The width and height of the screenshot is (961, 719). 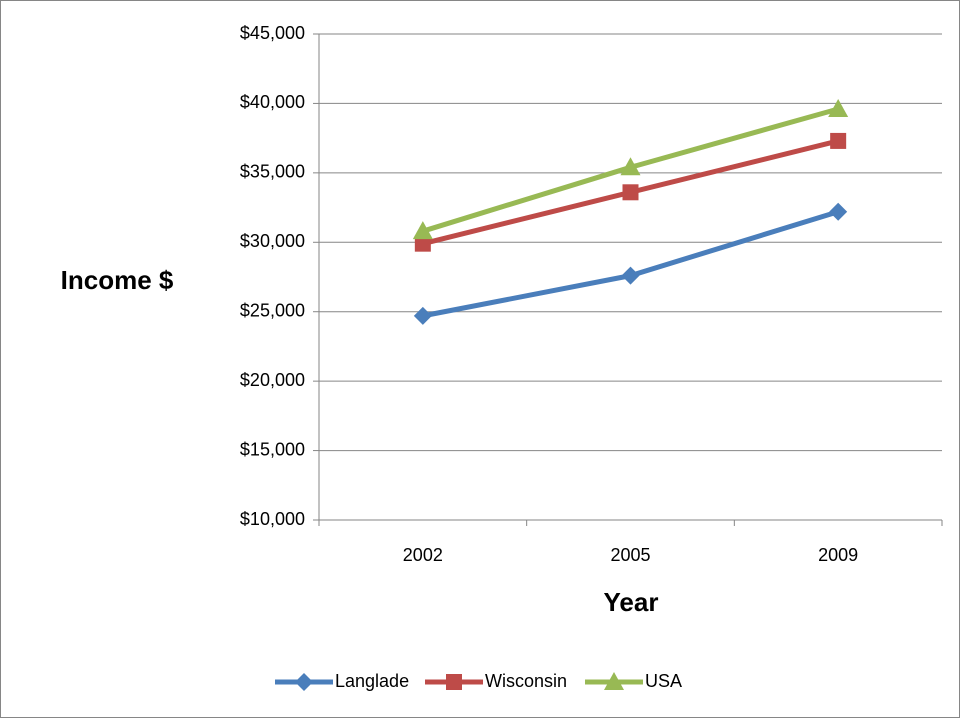 I want to click on y-tick-label: $40,000, so click(x=272, y=102).